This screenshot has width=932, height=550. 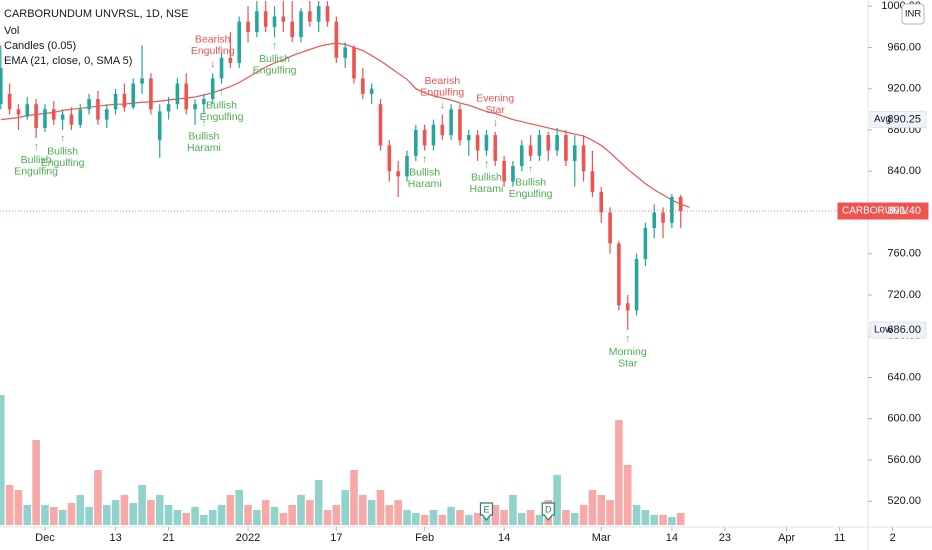 I want to click on price-label-name: Avg, so click(x=882, y=119).